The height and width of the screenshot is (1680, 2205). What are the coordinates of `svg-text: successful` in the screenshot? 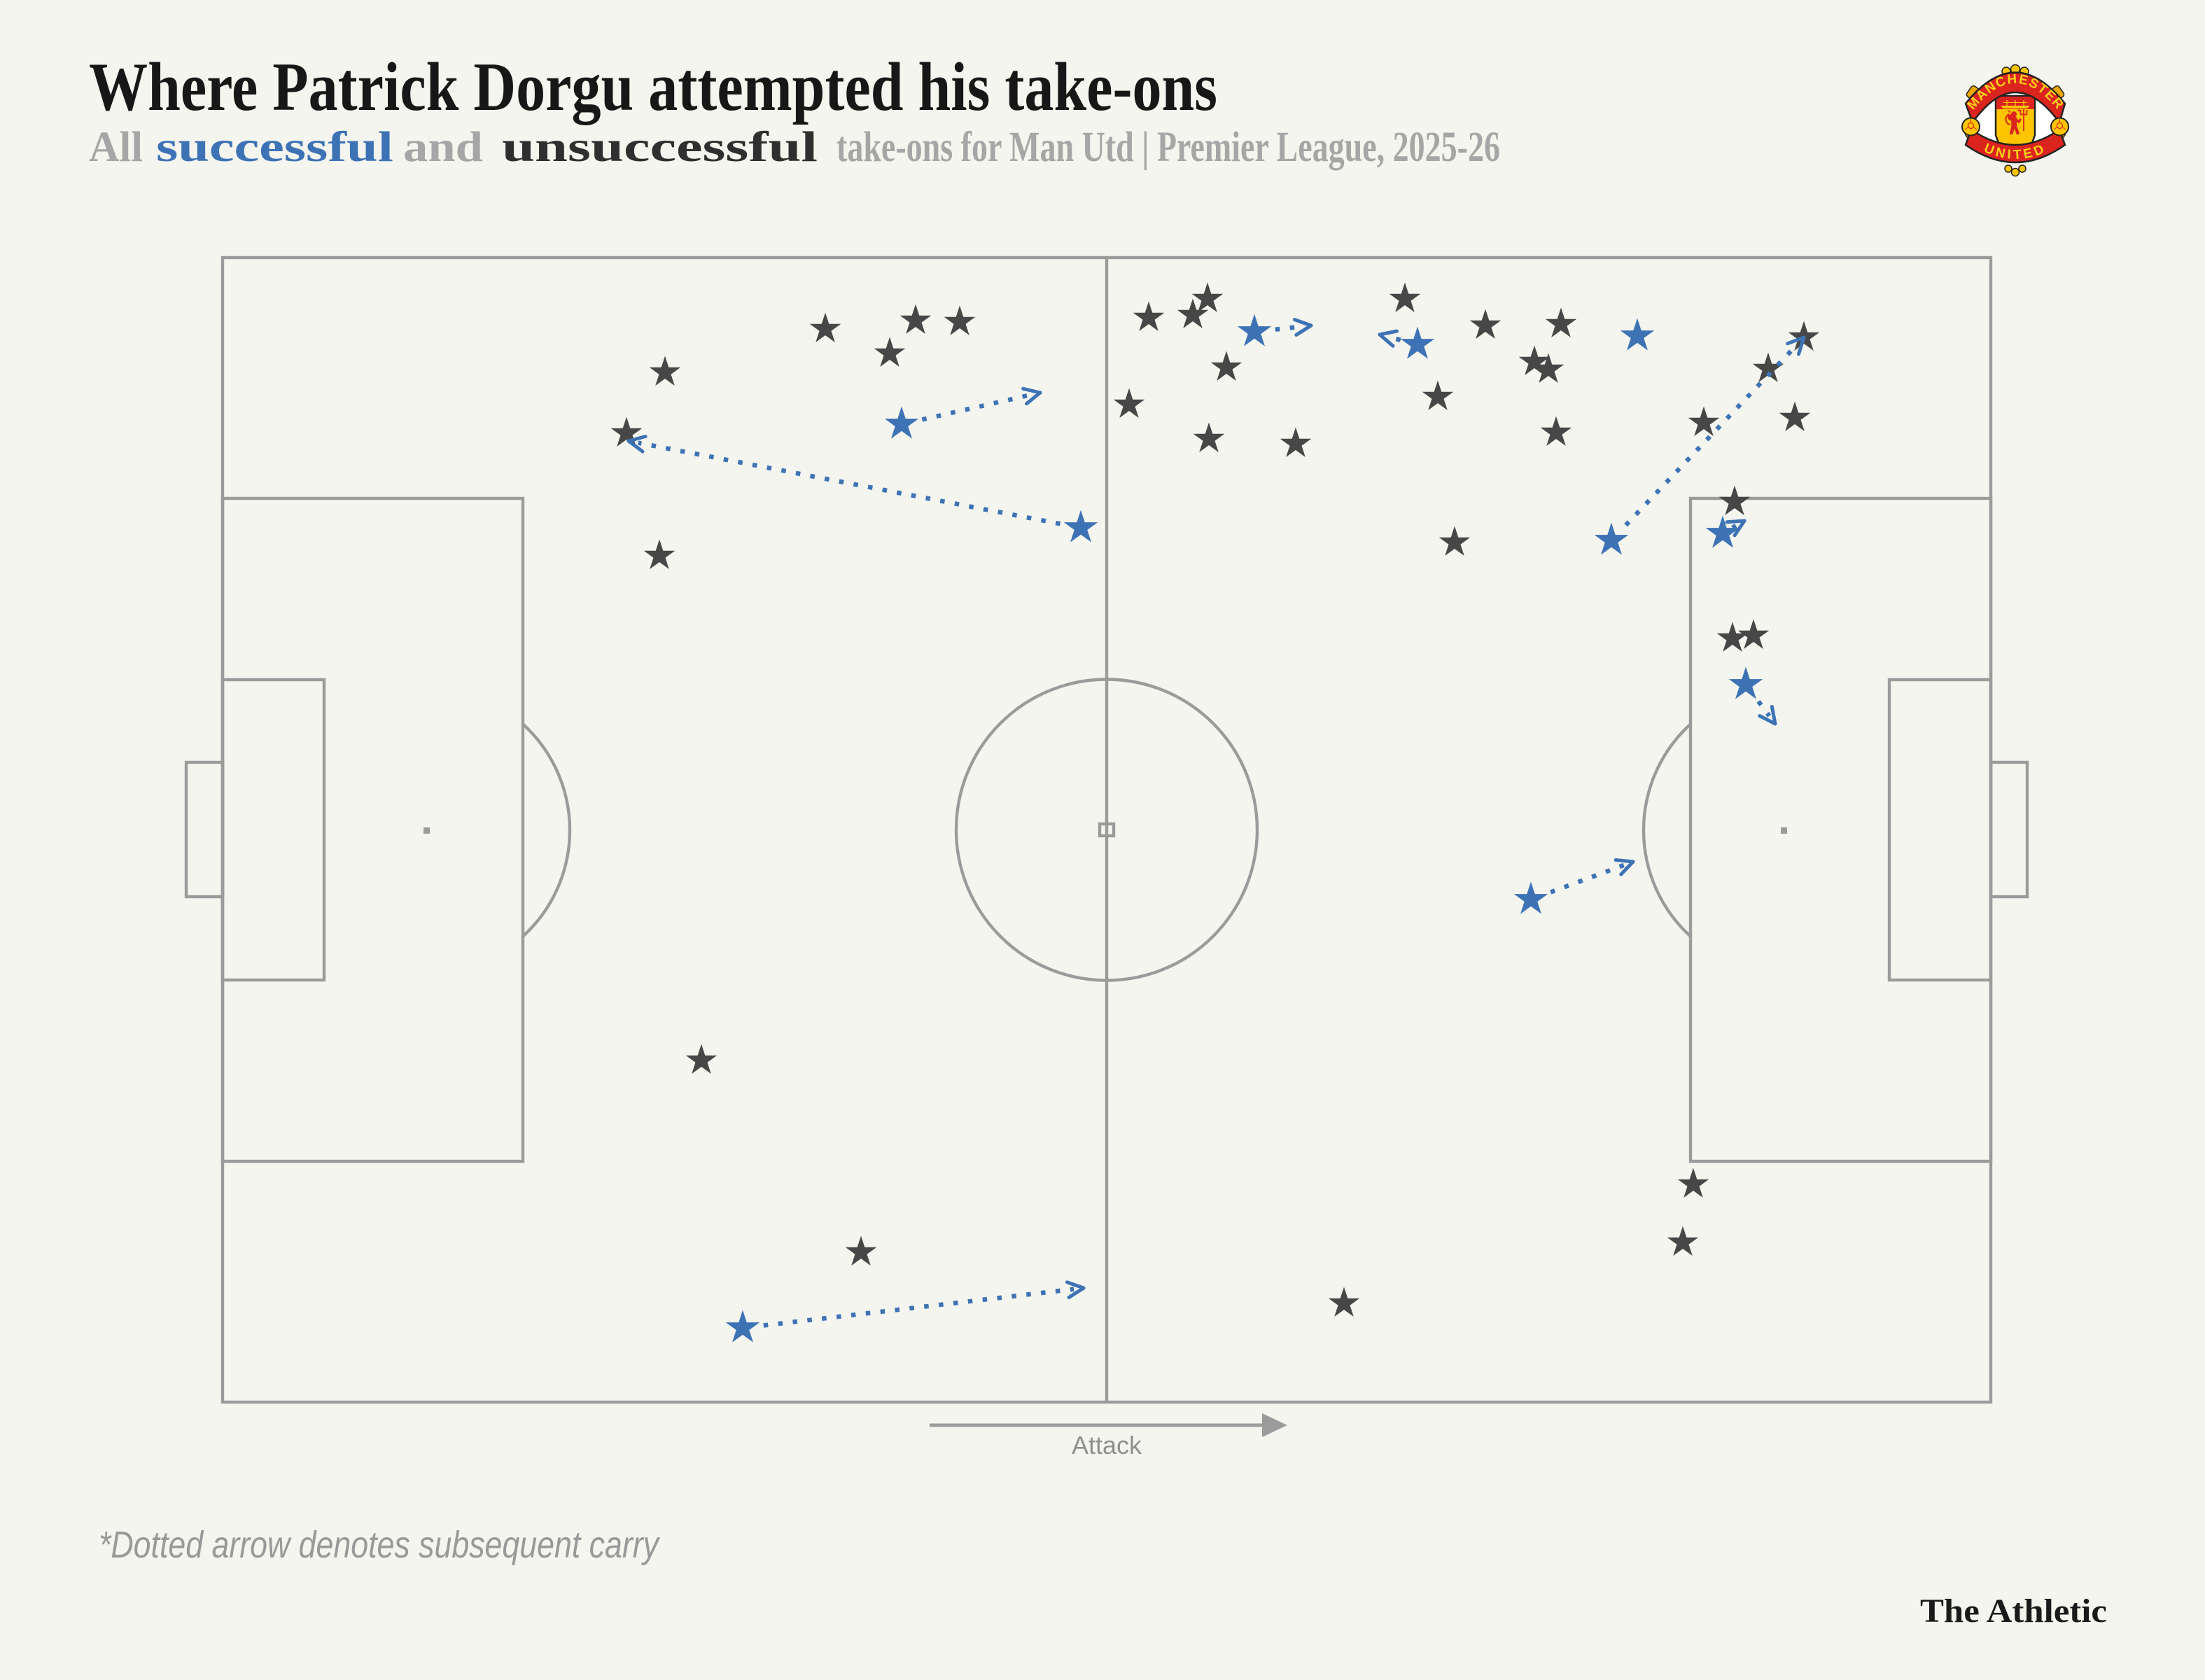 It's located at (274, 147).